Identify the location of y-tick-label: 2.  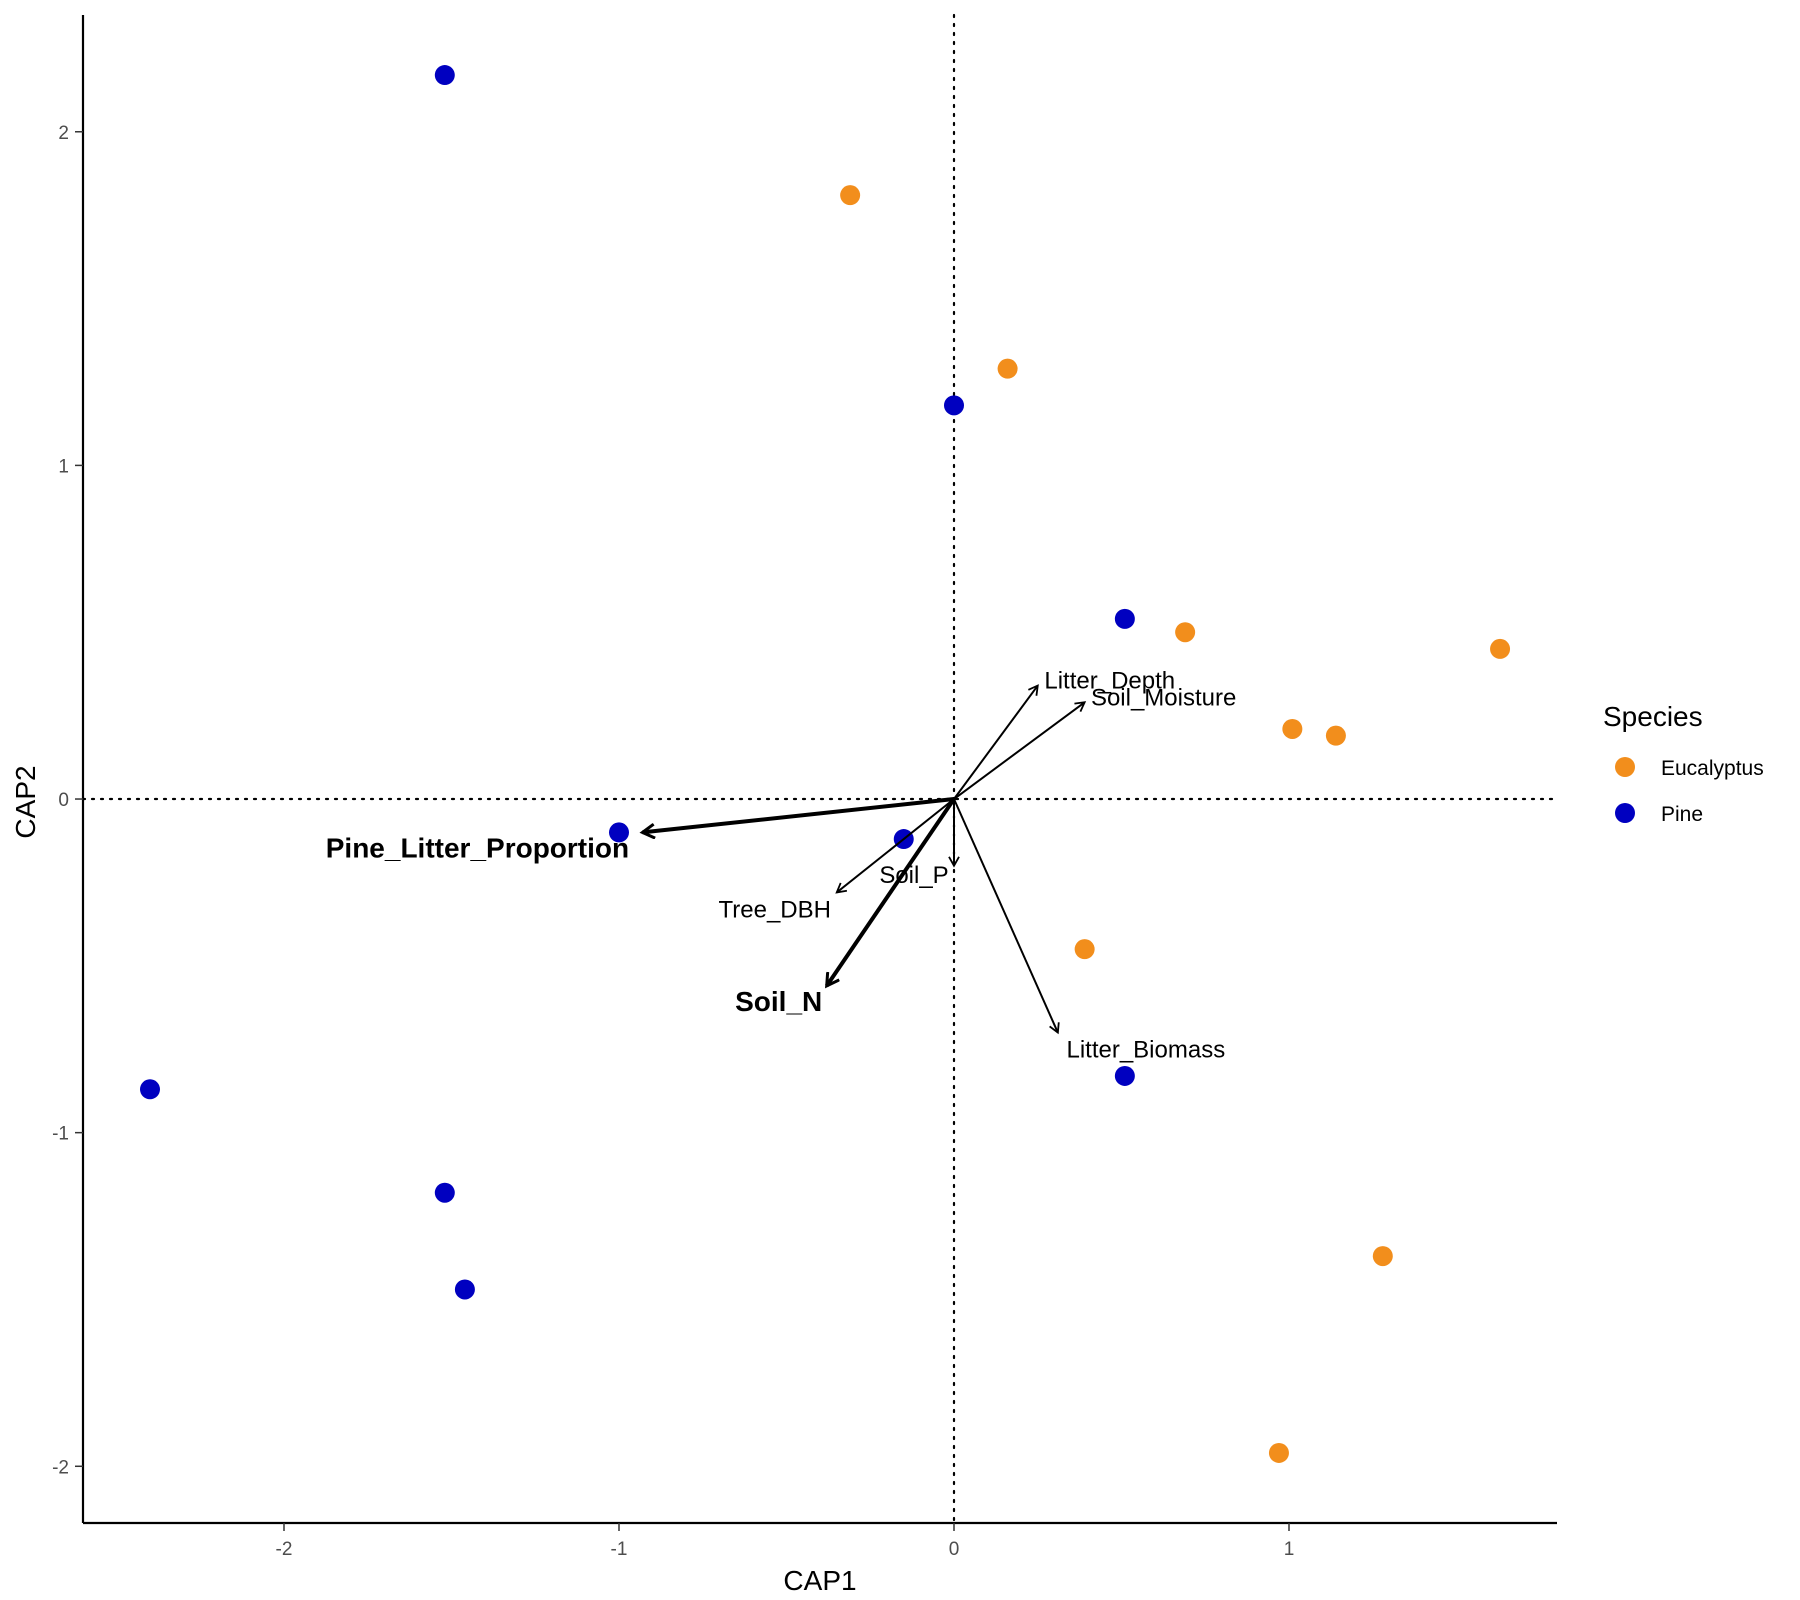
(63, 133).